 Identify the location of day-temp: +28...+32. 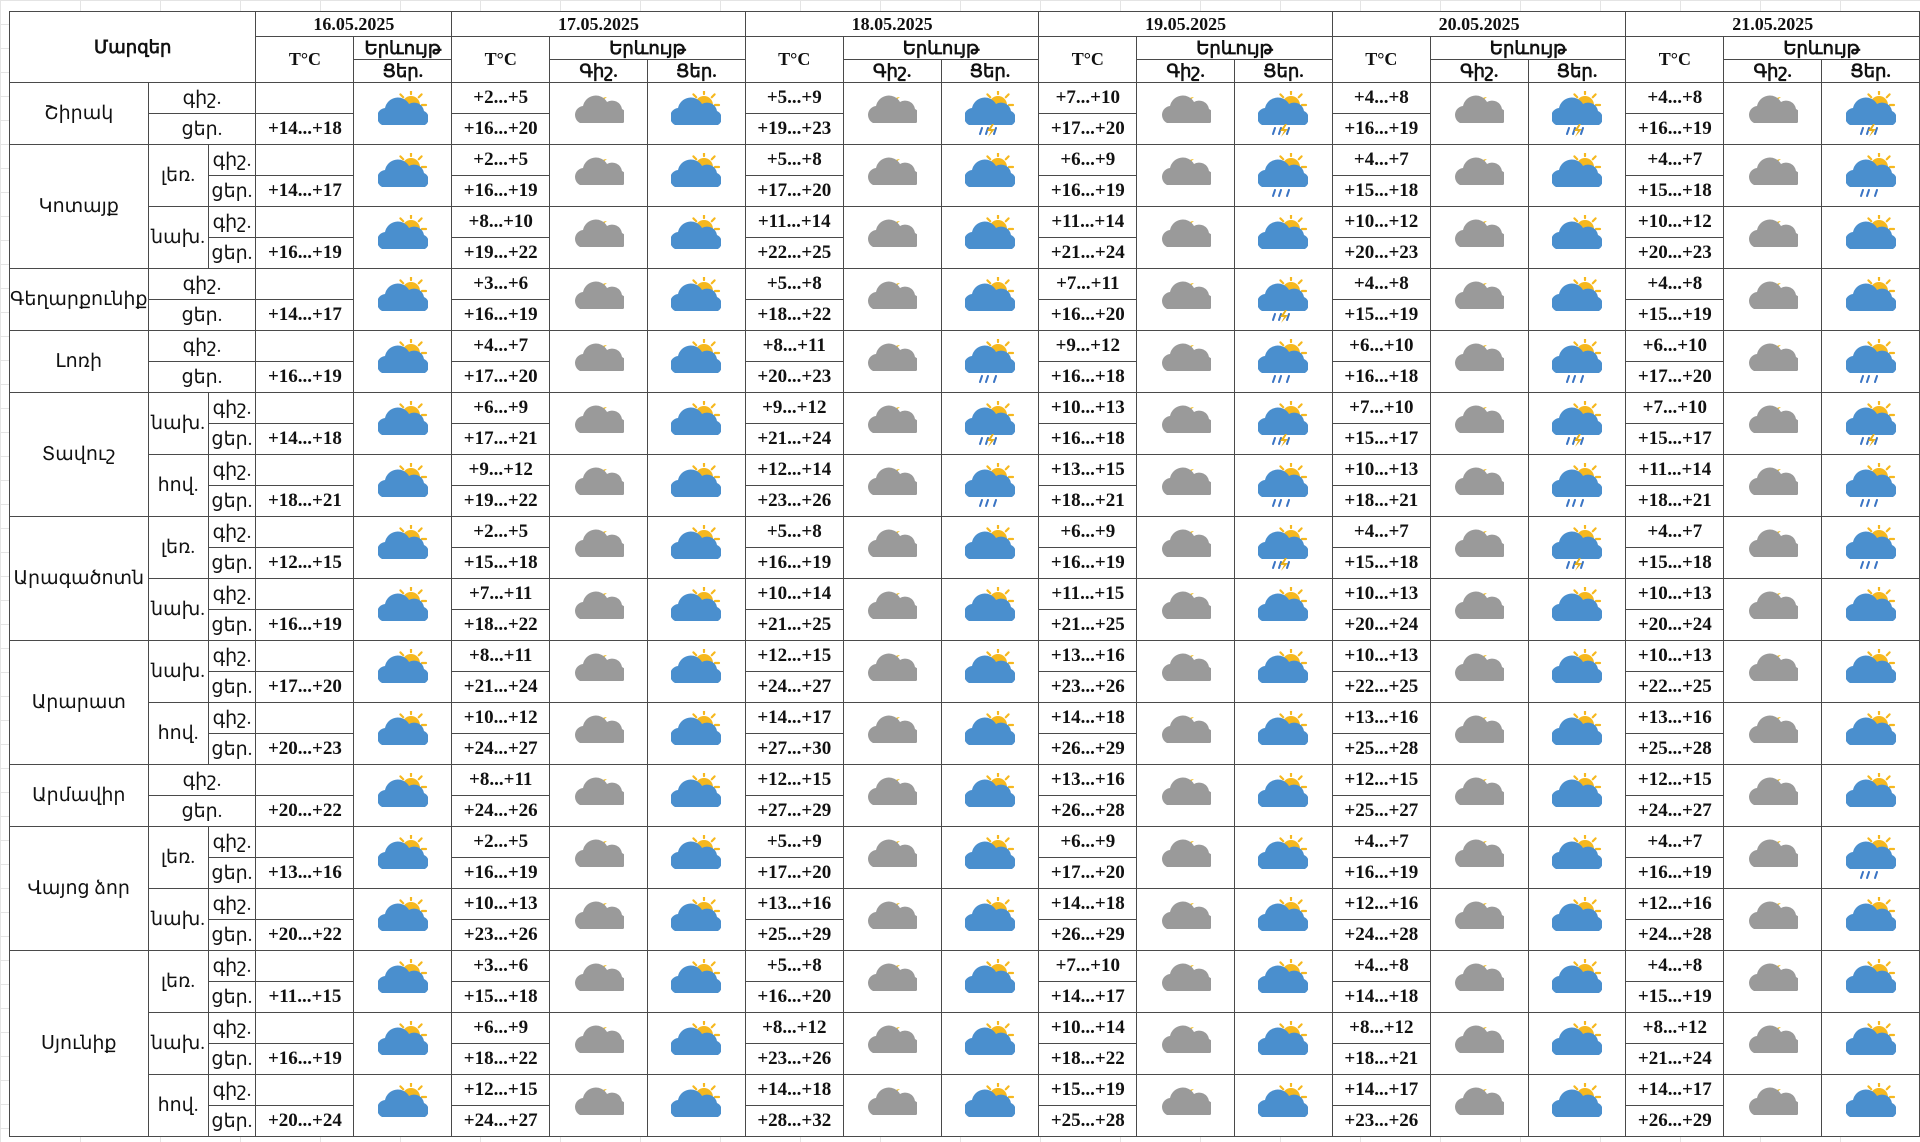
(794, 1121).